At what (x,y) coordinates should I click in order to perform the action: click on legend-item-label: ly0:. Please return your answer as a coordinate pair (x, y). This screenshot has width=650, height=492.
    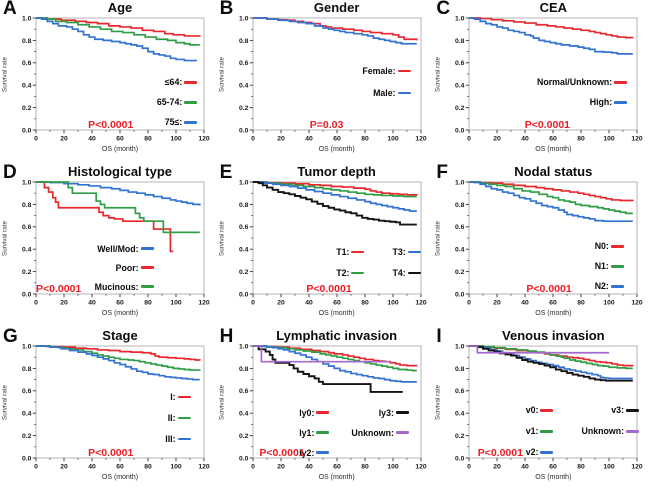
    Looking at the image, I should click on (307, 412).